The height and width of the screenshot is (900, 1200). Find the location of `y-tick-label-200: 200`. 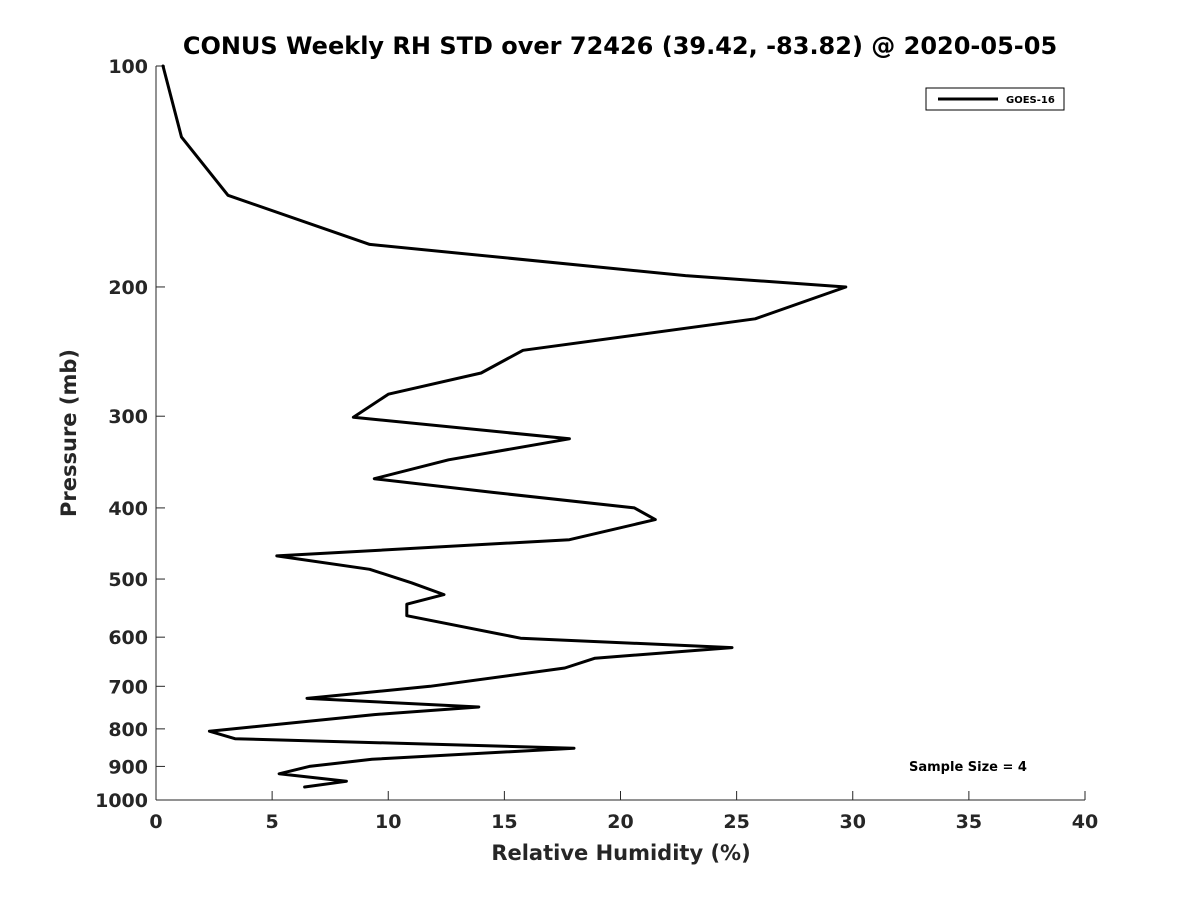

y-tick-label-200: 200 is located at coordinates (128, 288).